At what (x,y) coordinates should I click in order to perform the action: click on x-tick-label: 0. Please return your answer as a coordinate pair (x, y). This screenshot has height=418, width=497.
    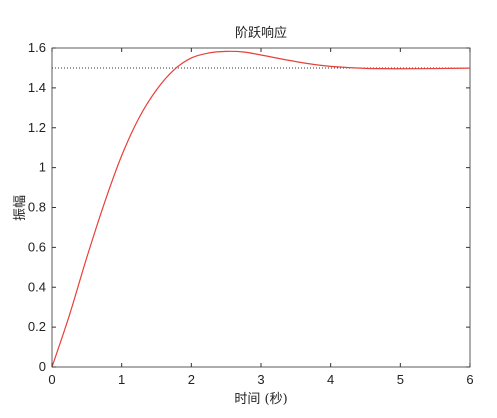
    Looking at the image, I should click on (51, 379).